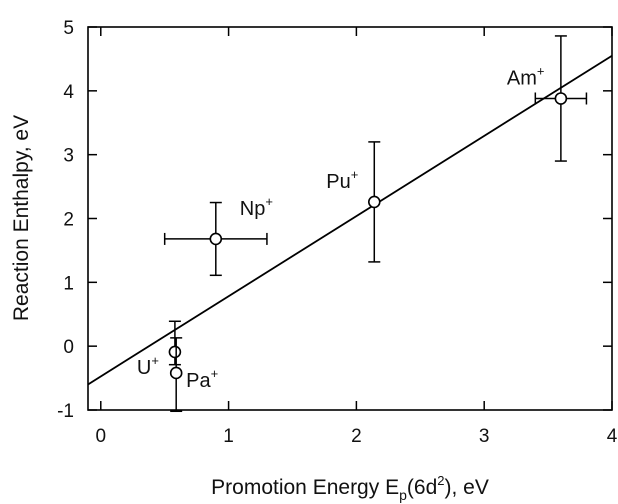  Describe the element at coordinates (198, 381) in the screenshot. I see `point-label-element-pa: Pa` at that location.